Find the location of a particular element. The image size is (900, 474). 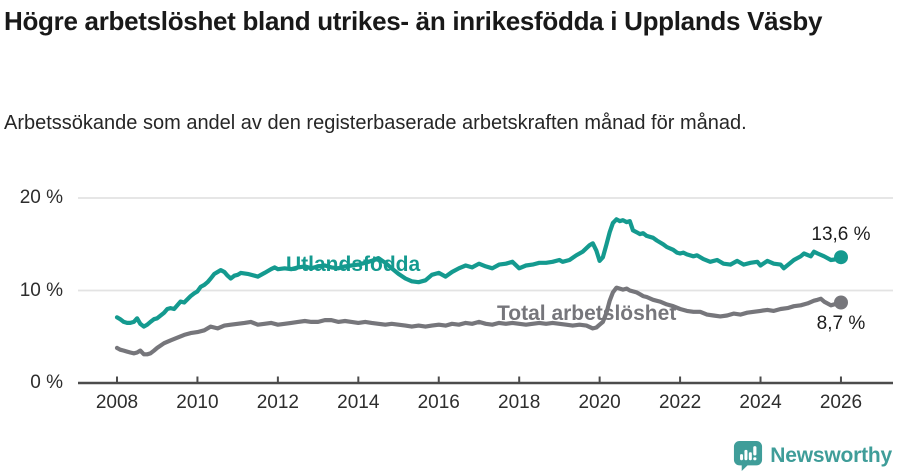

x-tick-label-2024: 2024 is located at coordinates (760, 402).